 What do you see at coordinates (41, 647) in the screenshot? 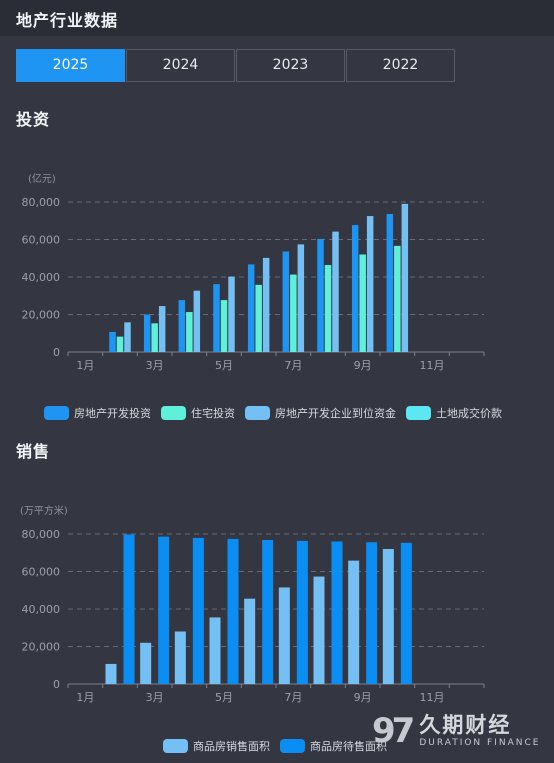
I see `y-tick-label: 20,000` at bounding box center [41, 647].